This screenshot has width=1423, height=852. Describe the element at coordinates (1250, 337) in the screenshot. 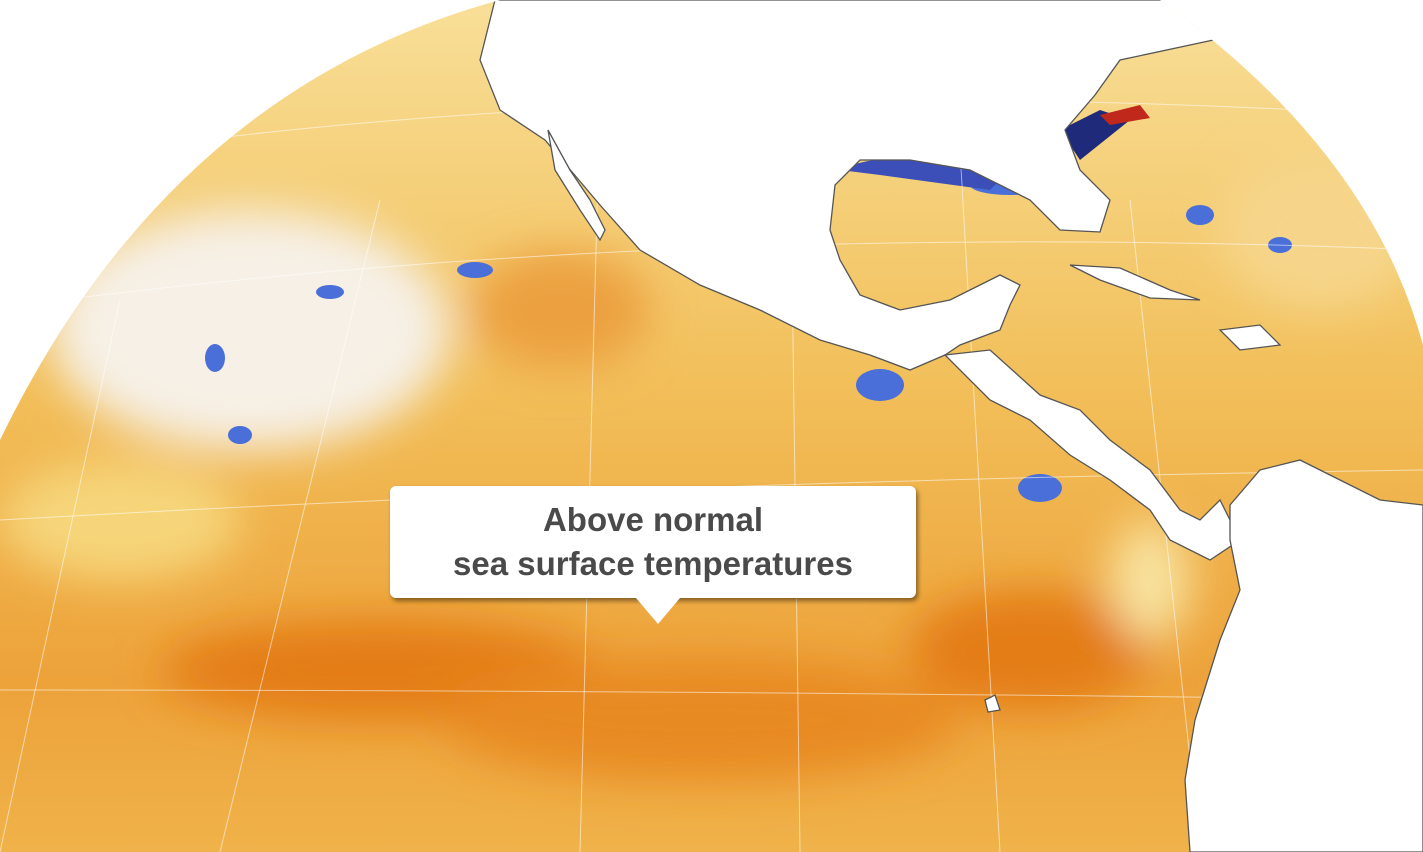

I see `hispaniola` at that location.